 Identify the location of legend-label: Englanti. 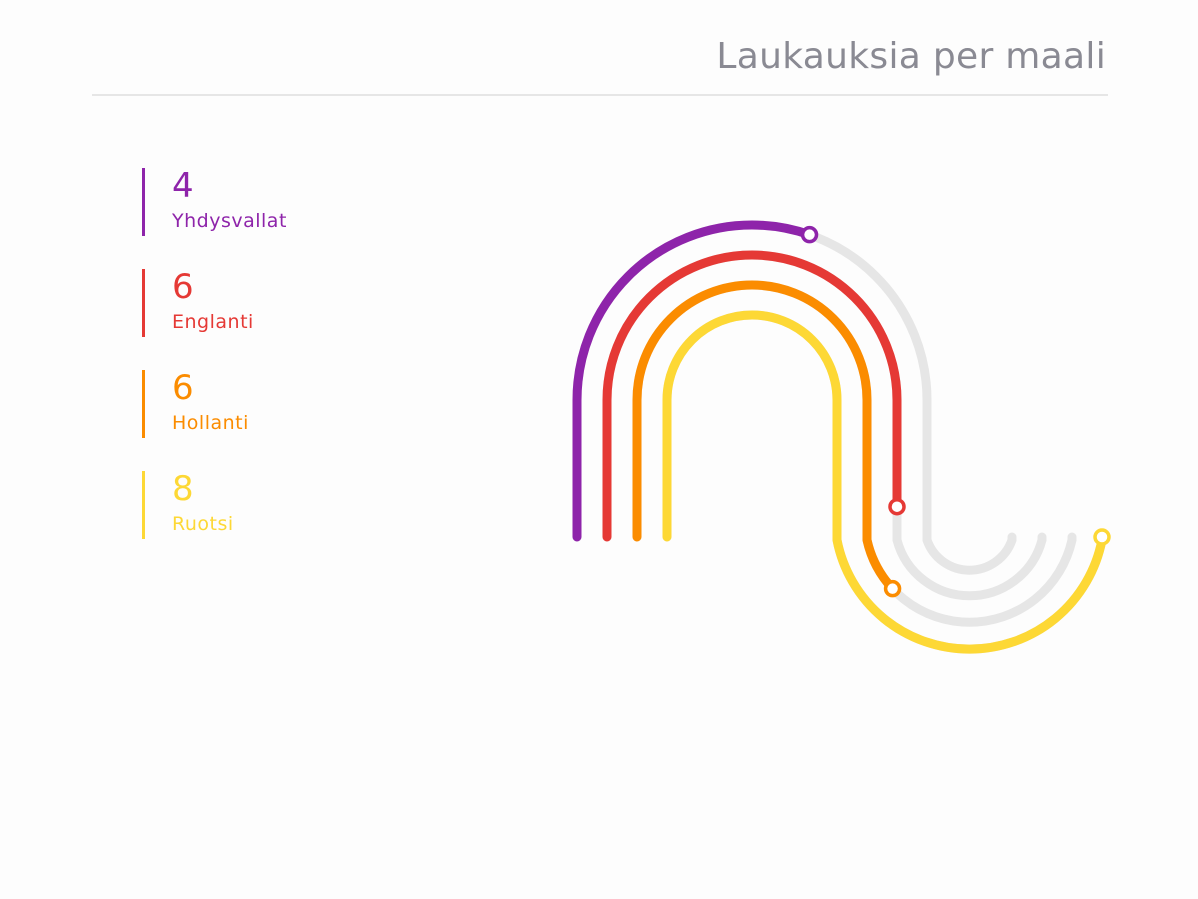
(213, 322).